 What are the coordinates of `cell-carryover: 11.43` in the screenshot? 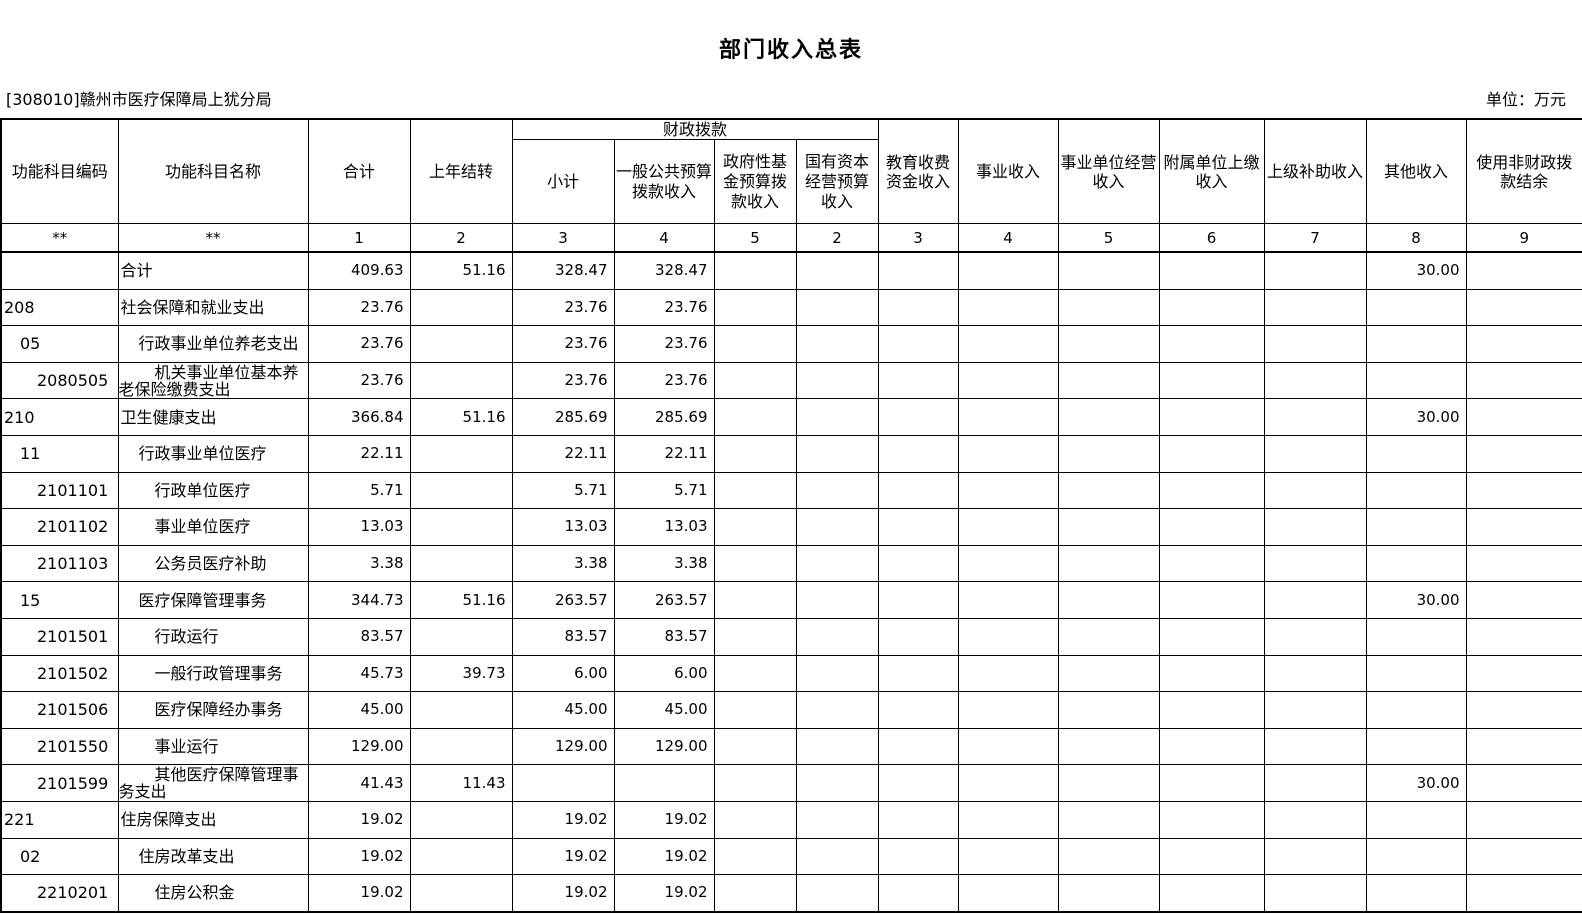 It's located at (461, 783).